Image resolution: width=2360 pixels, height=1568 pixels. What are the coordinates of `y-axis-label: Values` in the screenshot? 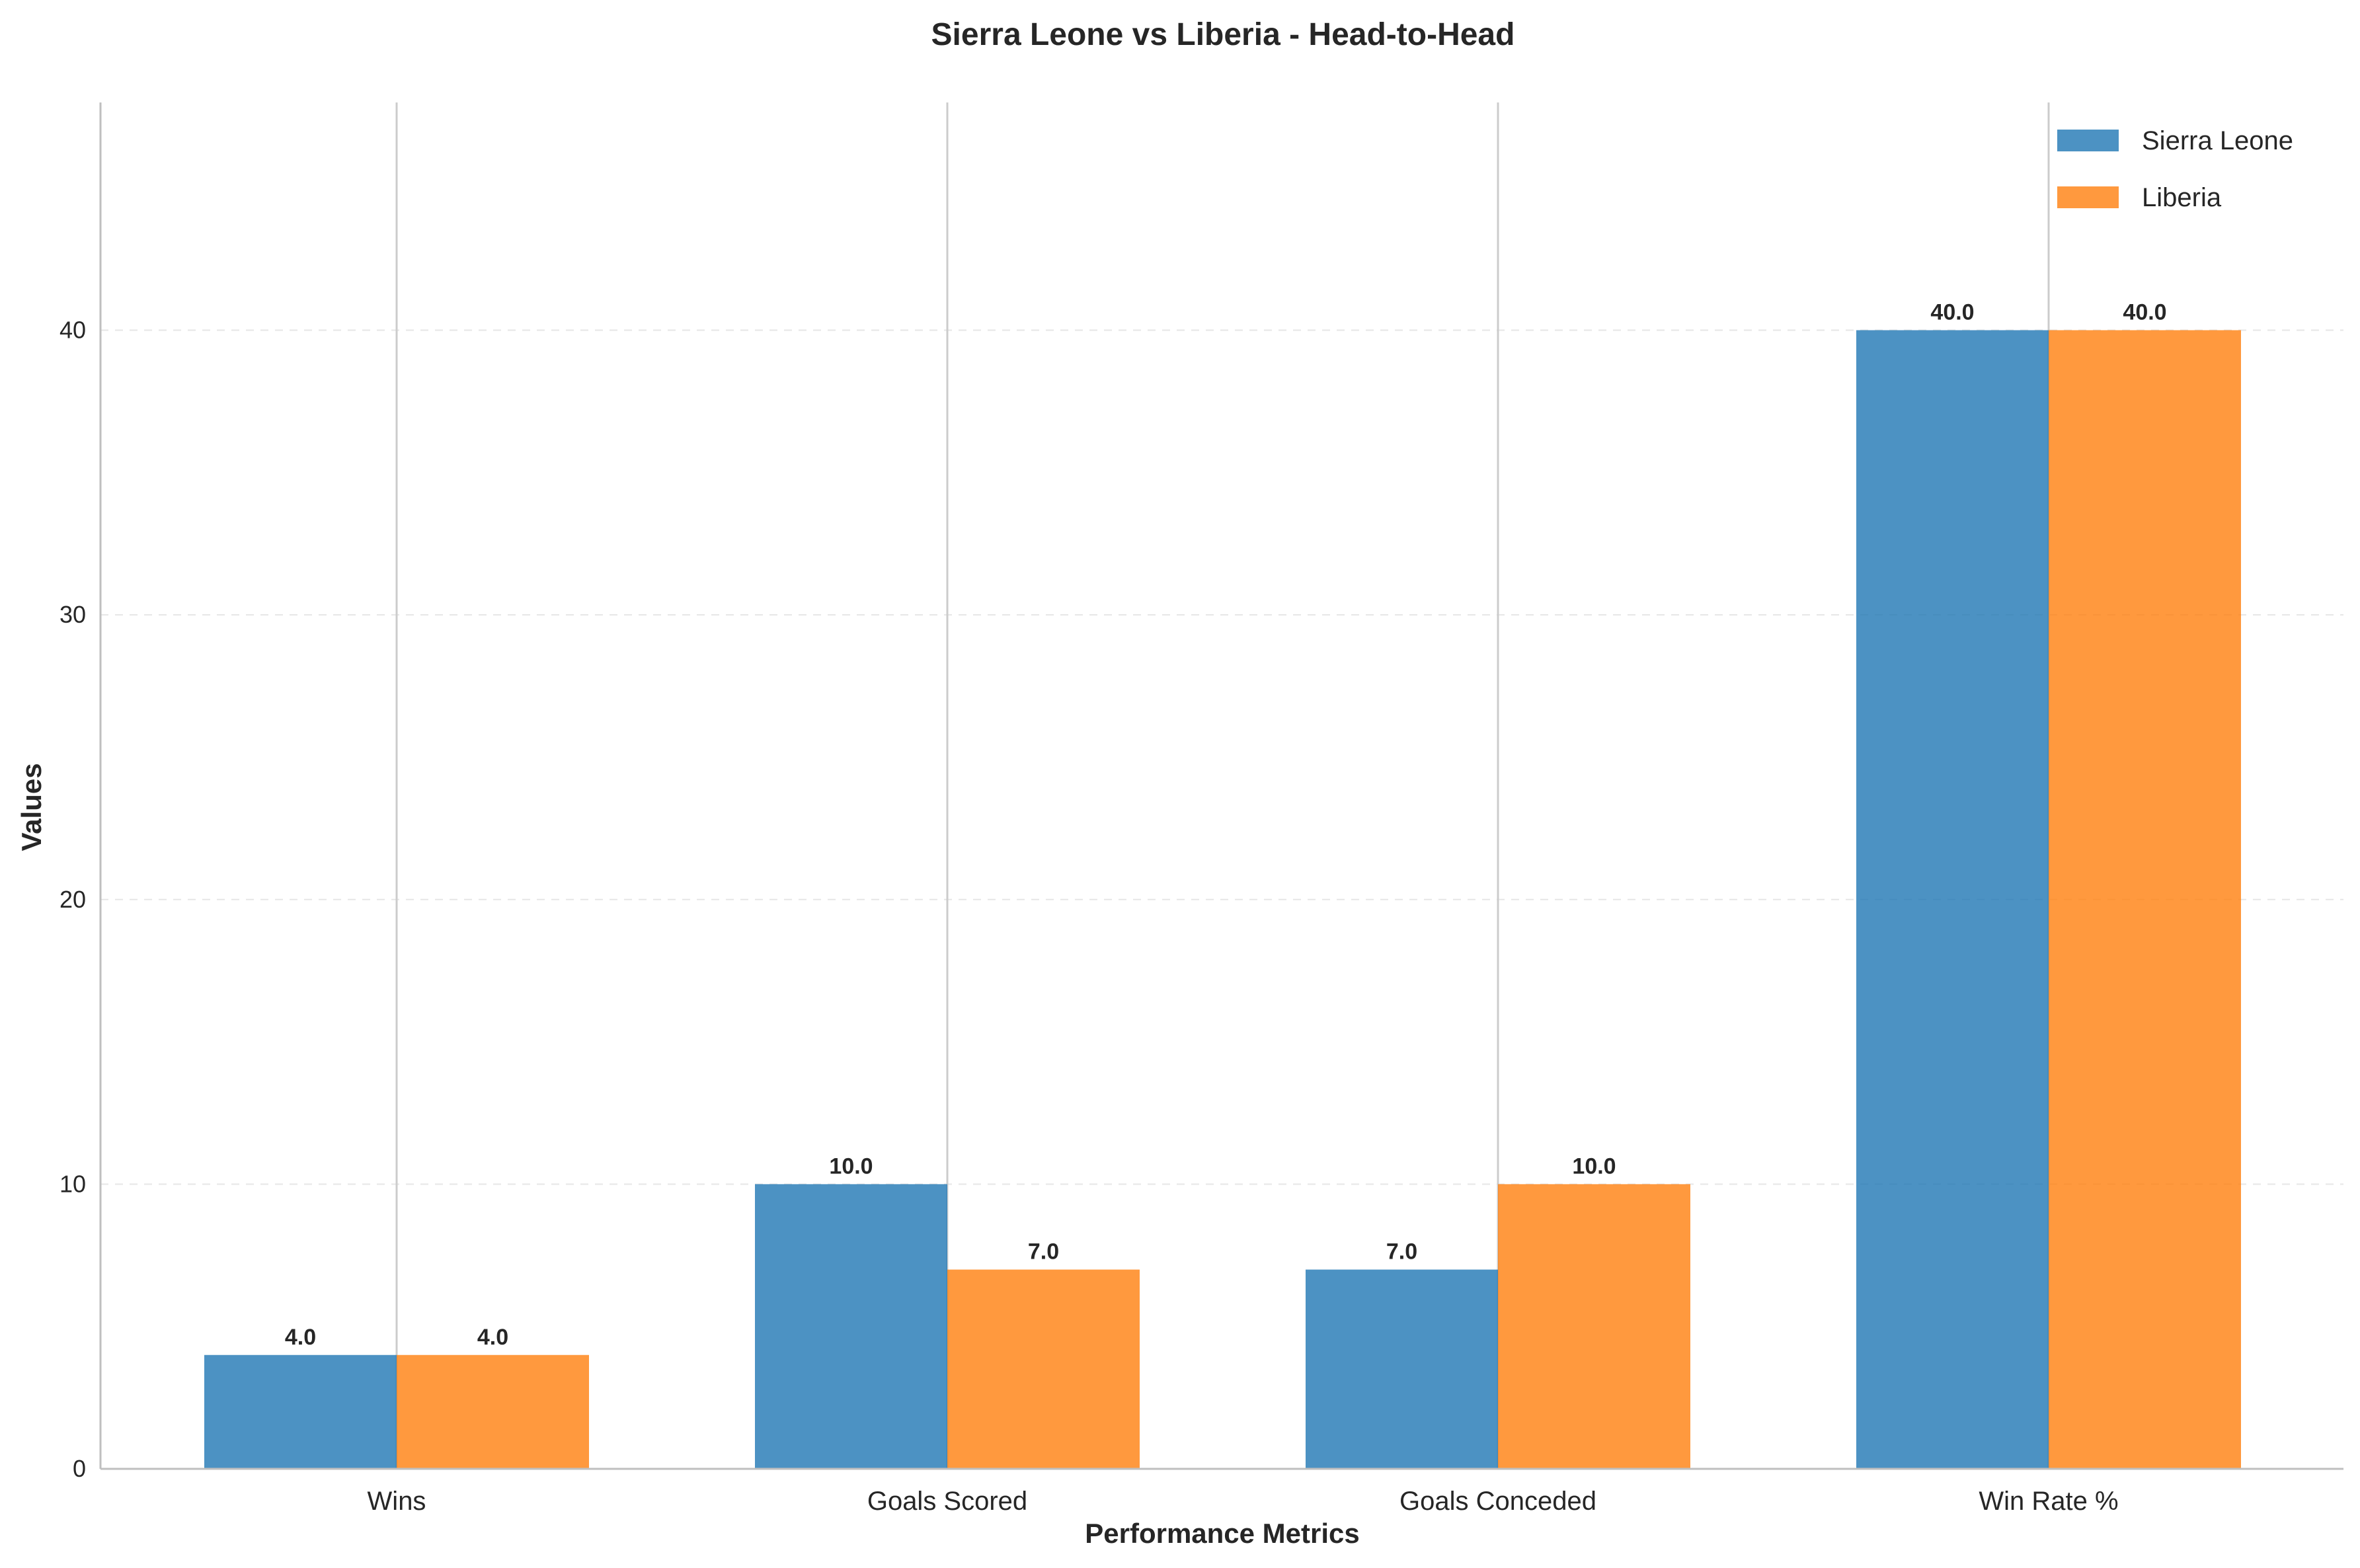 It's located at (31, 807).